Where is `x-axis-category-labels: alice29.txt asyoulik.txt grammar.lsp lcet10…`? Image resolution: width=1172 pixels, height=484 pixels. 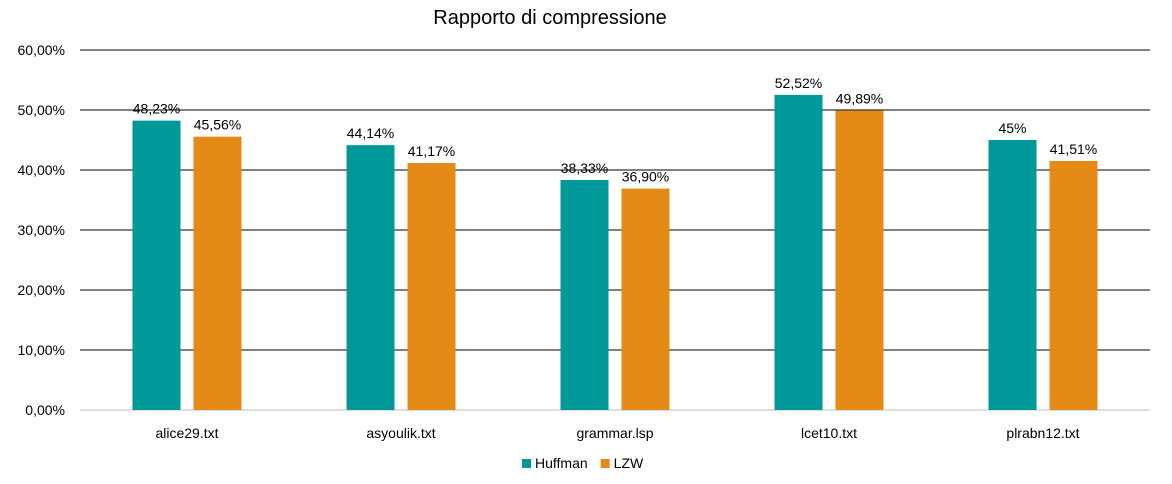 x-axis-category-labels: alice29.txt asyoulik.txt grammar.lsp lcet10… is located at coordinates (617, 433).